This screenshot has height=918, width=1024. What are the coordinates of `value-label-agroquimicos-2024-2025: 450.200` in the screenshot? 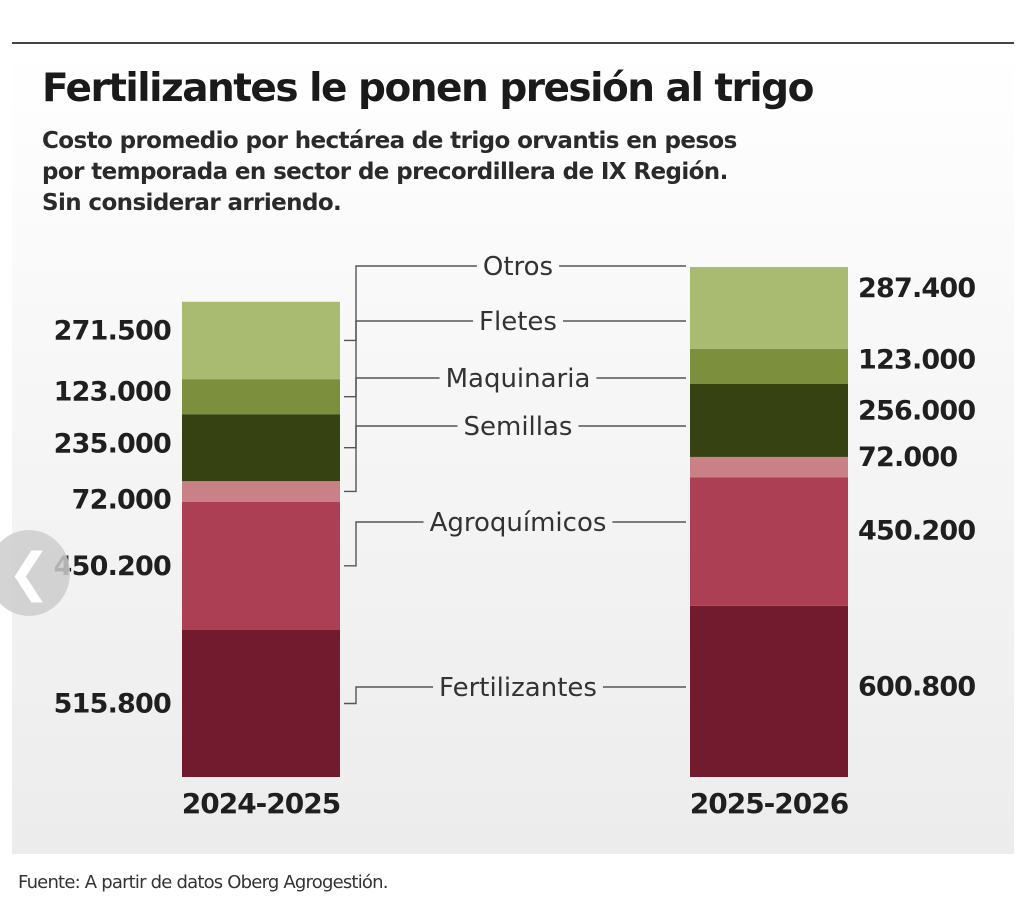 It's located at (112, 566).